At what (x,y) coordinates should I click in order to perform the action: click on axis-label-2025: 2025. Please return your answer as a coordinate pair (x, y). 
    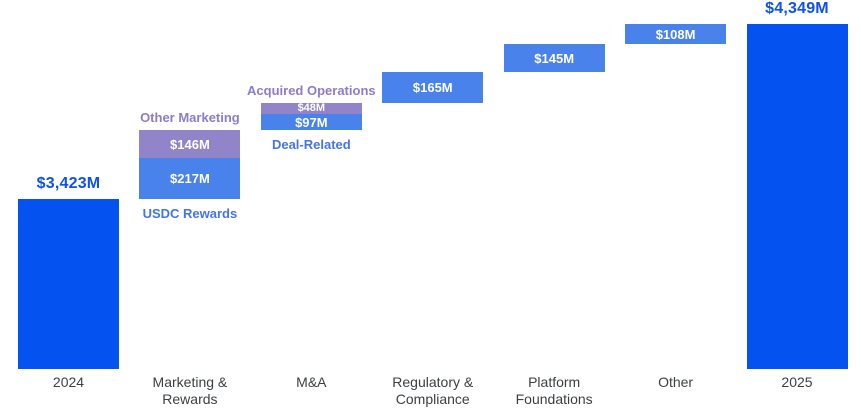
    Looking at the image, I should click on (797, 382).